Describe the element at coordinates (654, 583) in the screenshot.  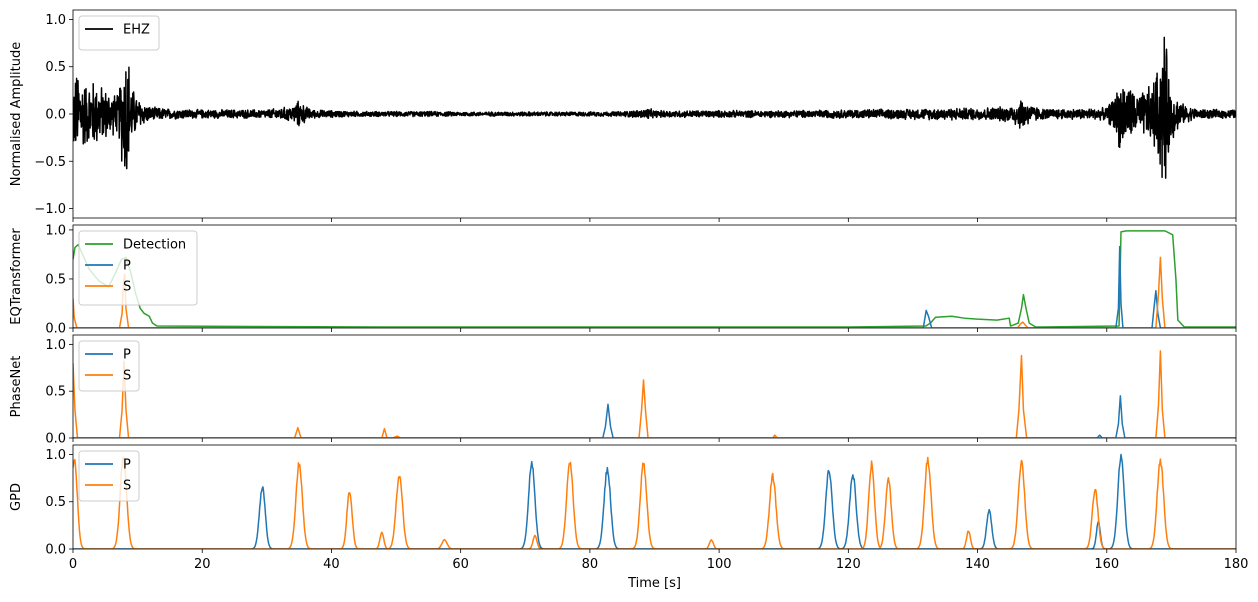
I see `x-axis-label: Time [s]` at that location.